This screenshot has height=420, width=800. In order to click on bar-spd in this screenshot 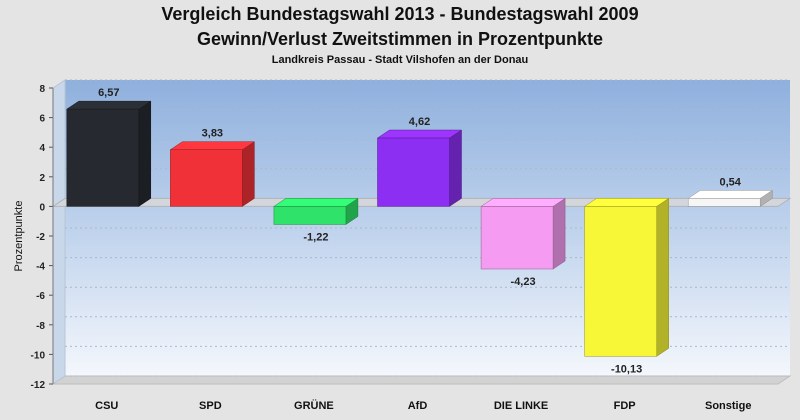, I will do `click(212, 174)`.